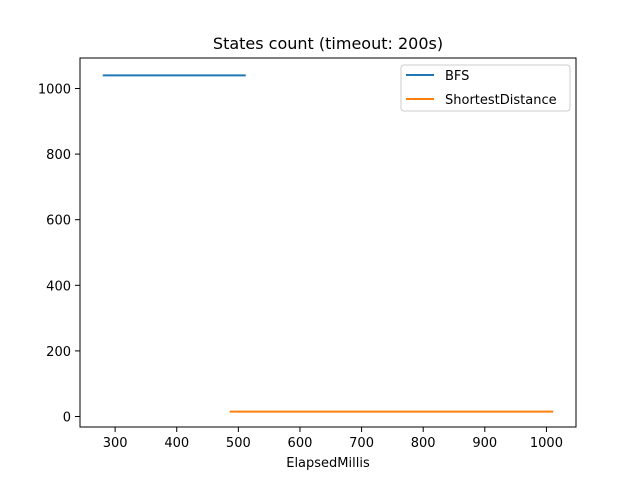 This screenshot has width=640, height=480. Describe the element at coordinates (361, 443) in the screenshot. I see `x-tick-label: 700` at that location.